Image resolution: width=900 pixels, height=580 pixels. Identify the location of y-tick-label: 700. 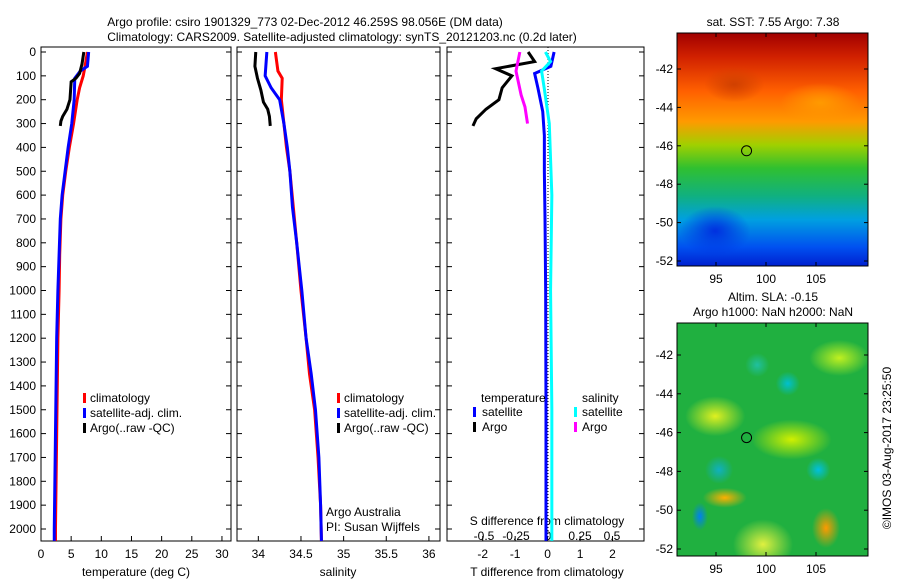
(26, 219).